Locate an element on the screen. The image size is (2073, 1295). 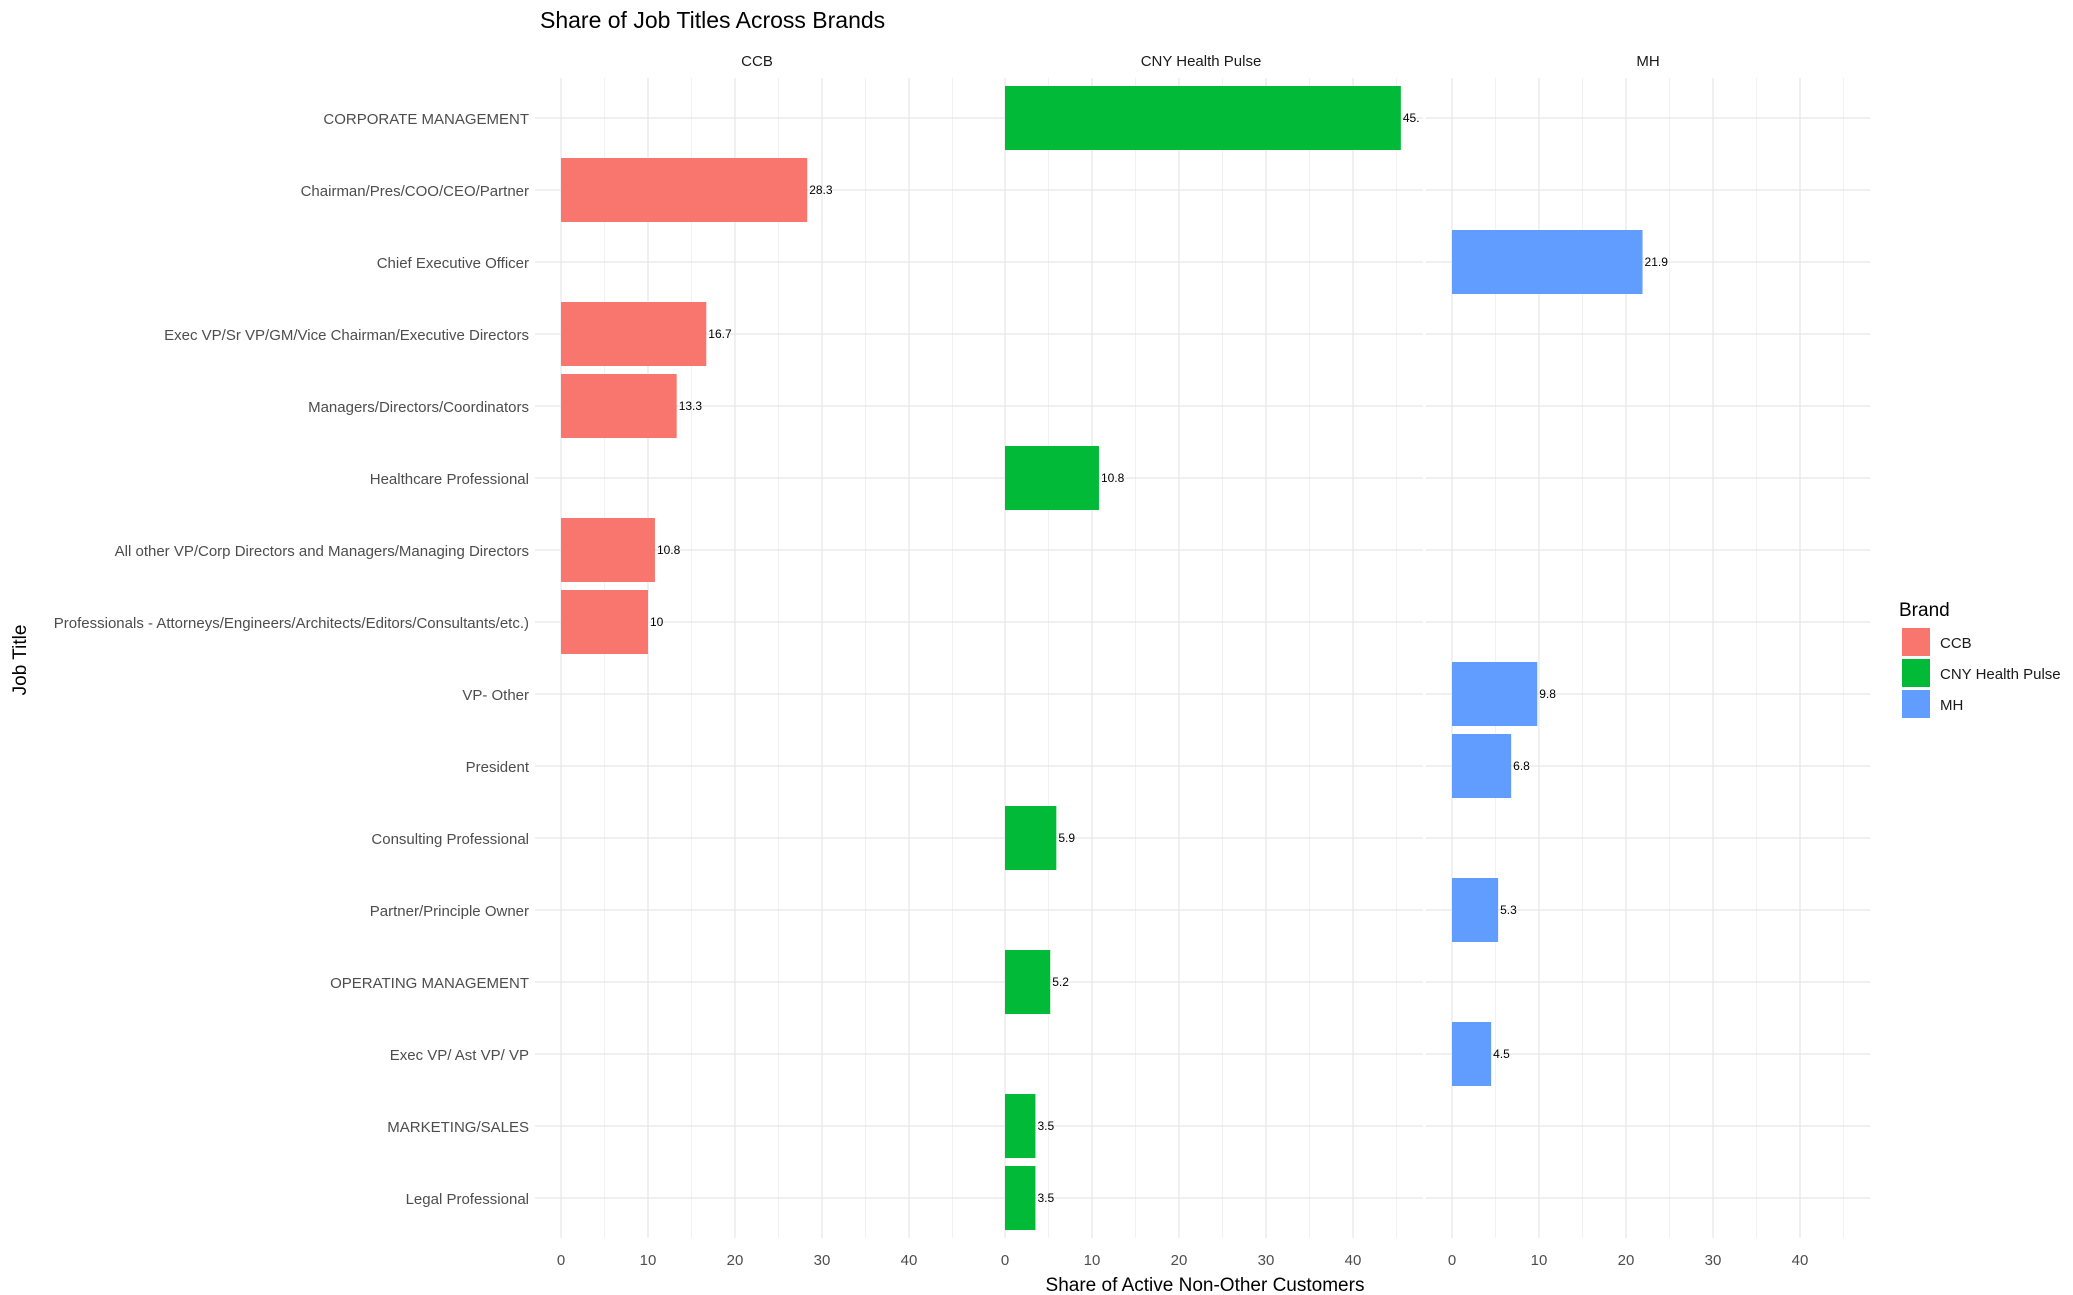
category-label: Healthcare Professional is located at coordinates (449, 479).